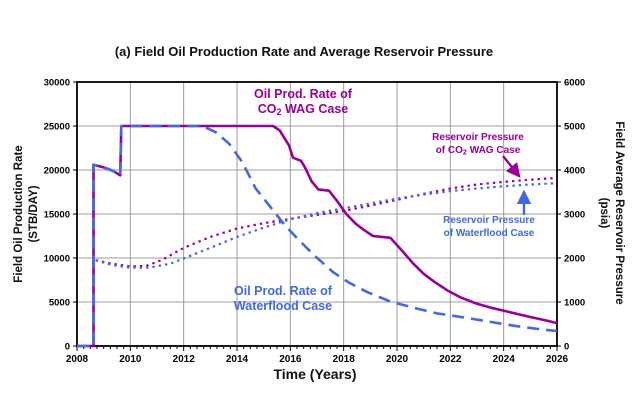  Describe the element at coordinates (27, 213) in the screenshot. I see `left-axis-title: Field Oil Production Rate (STB/DAY)` at that location.